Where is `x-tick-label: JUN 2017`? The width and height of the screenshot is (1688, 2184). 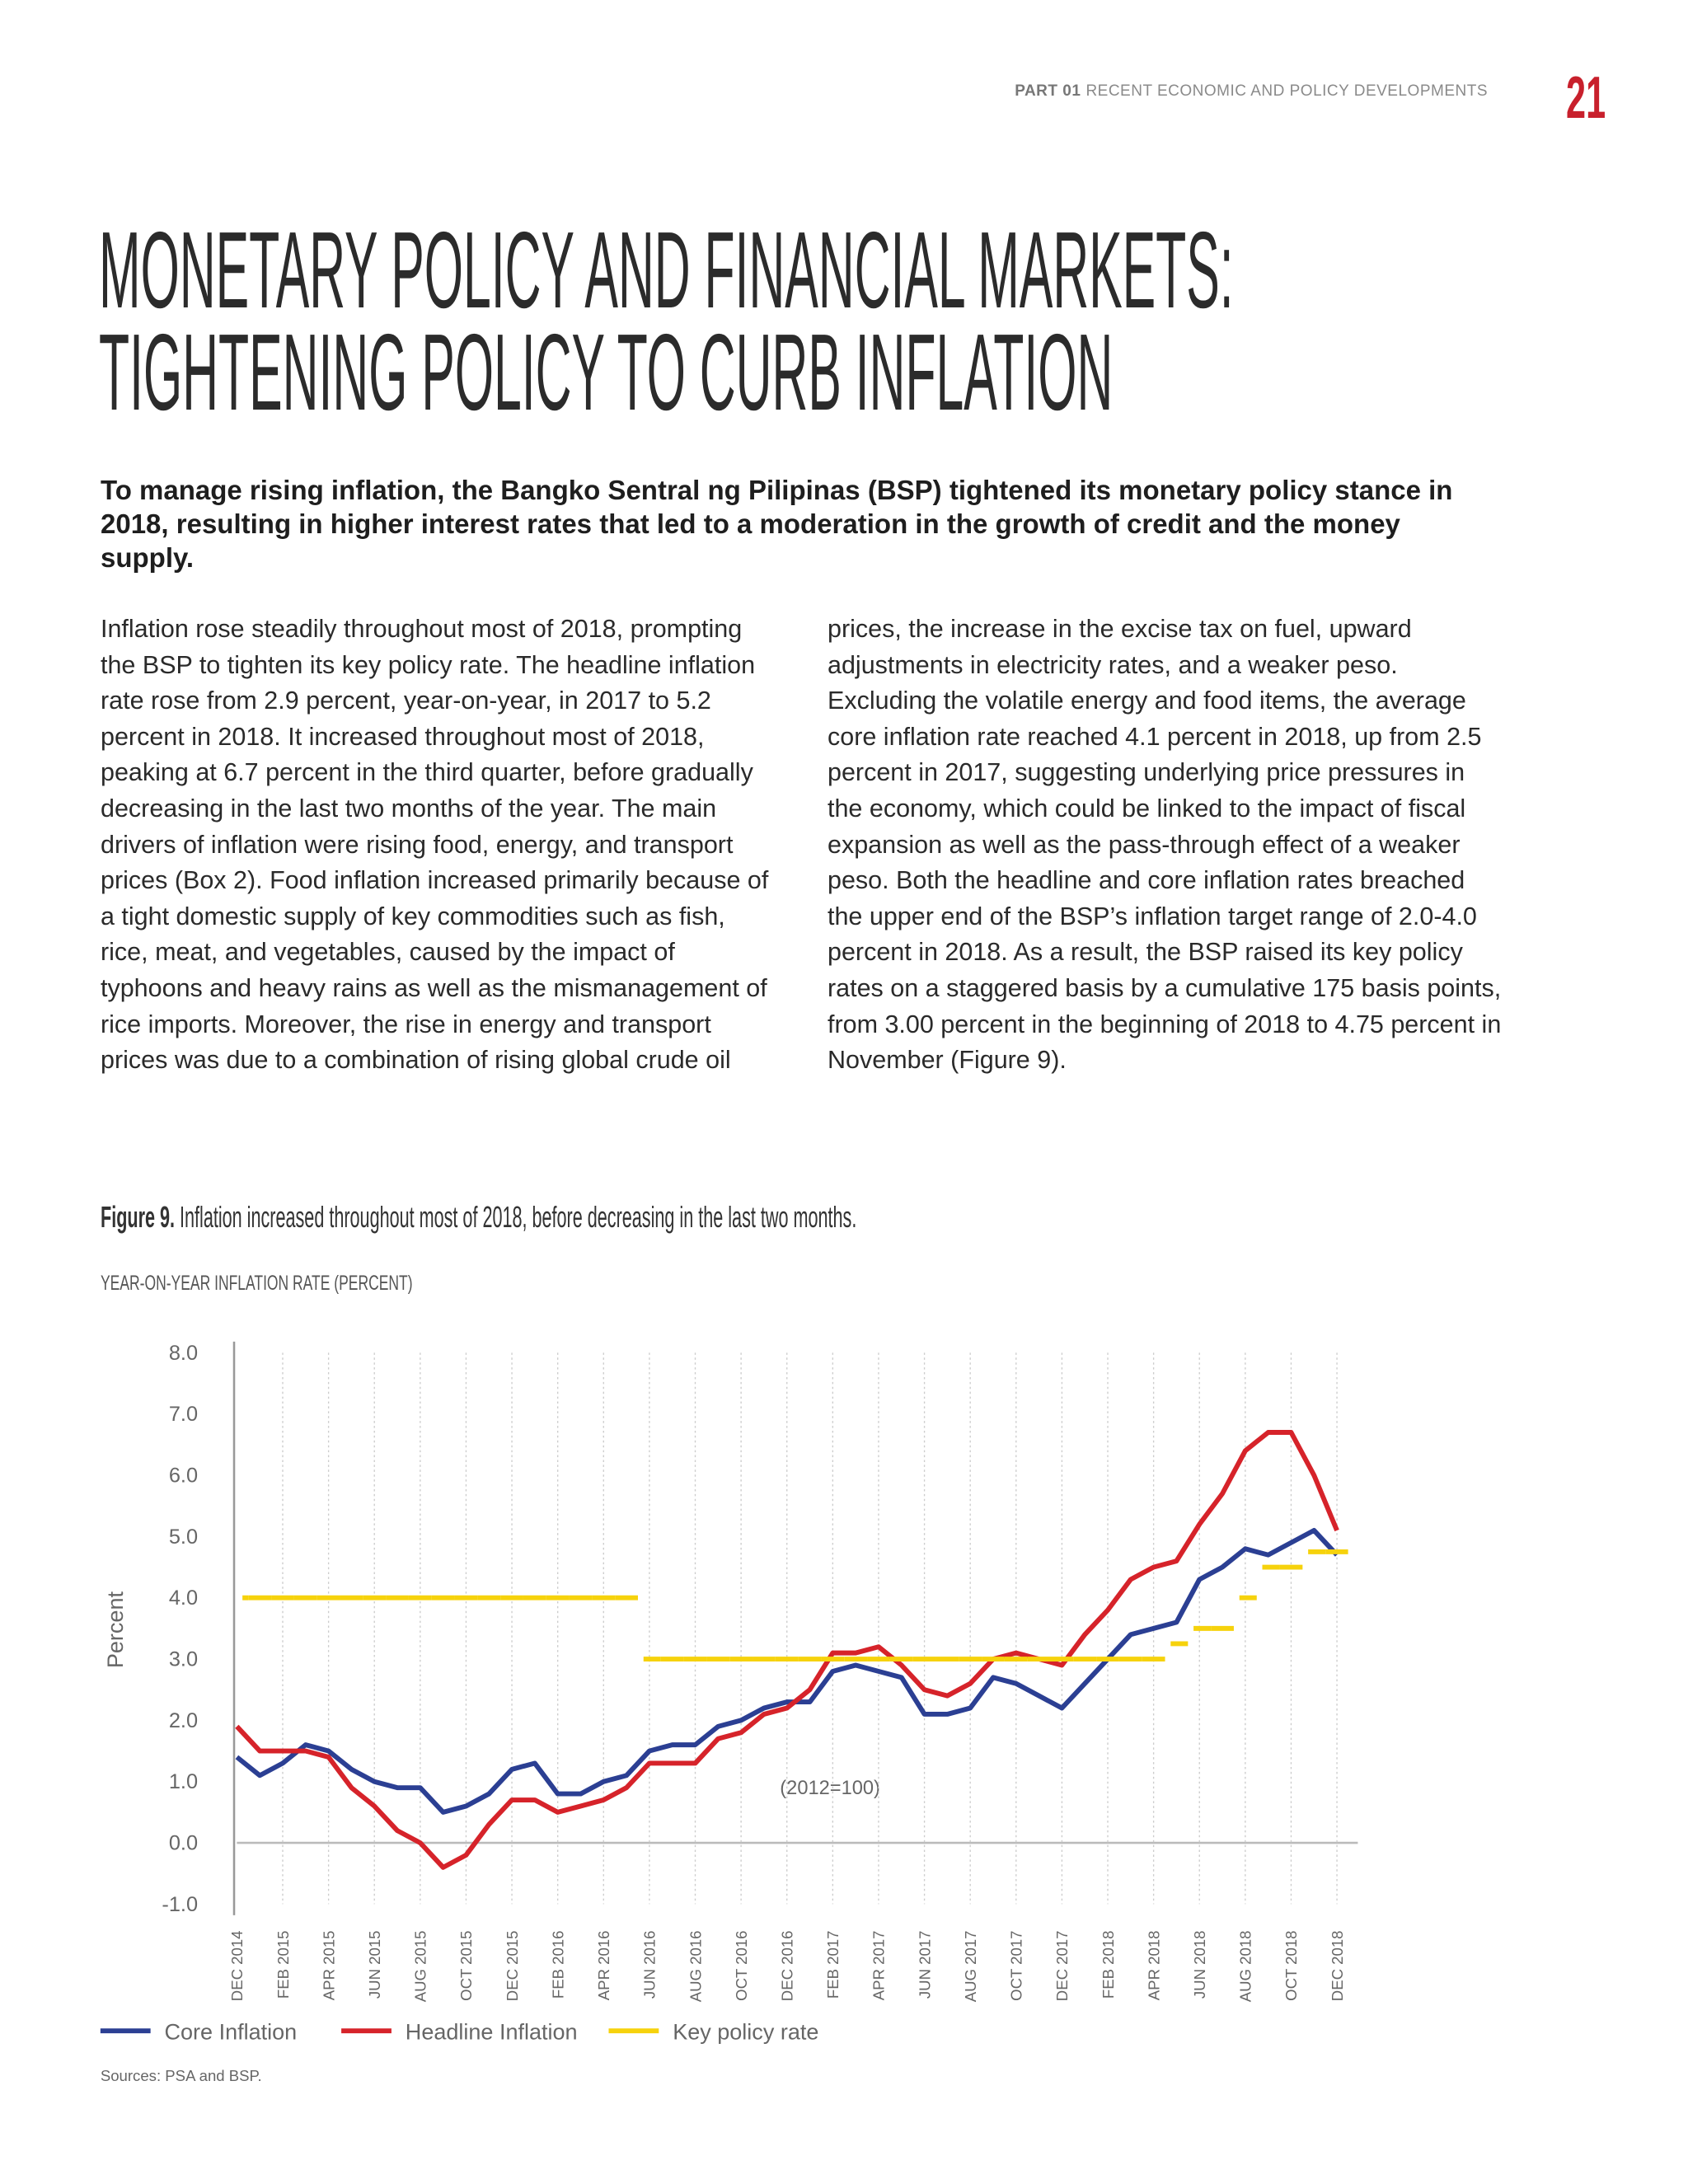
x-tick-label: JUN 2017 is located at coordinates (925, 1965).